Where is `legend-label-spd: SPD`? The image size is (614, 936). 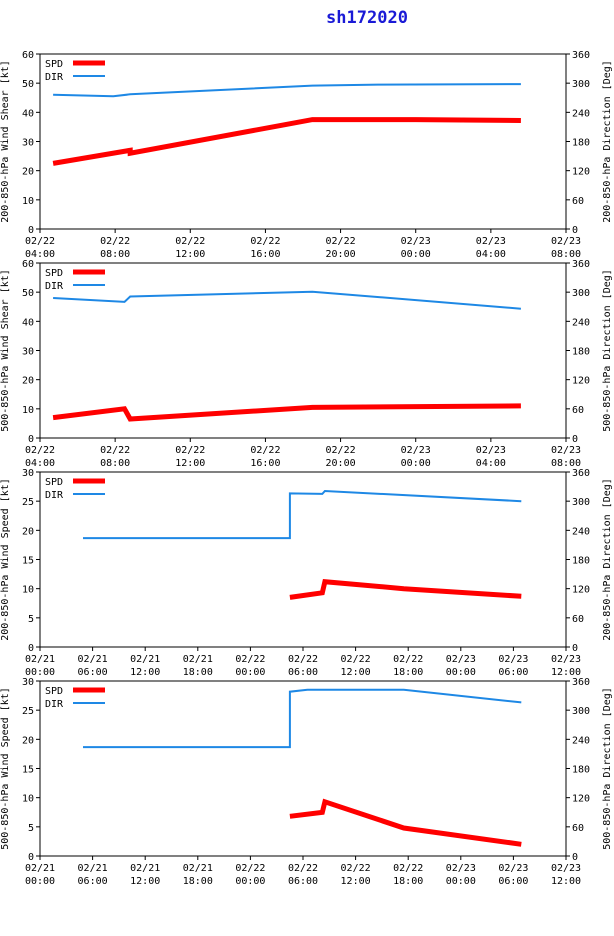 legend-label-spd: SPD is located at coordinates (54, 64).